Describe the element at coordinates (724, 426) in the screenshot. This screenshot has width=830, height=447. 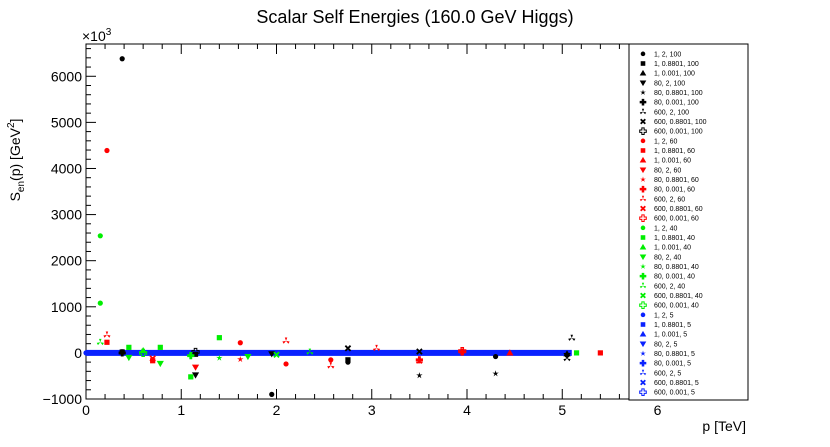
I see `x-axis-title: p [TeV]` at that location.